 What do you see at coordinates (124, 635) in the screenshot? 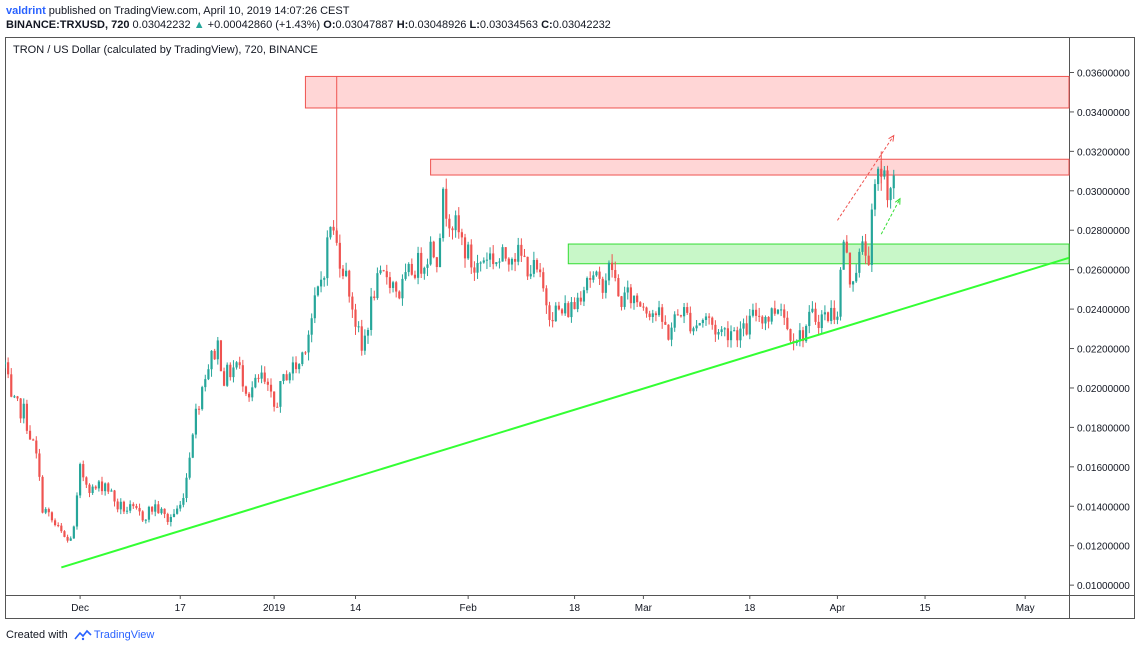
I see `tradingview-brand: TradingView` at bounding box center [124, 635].